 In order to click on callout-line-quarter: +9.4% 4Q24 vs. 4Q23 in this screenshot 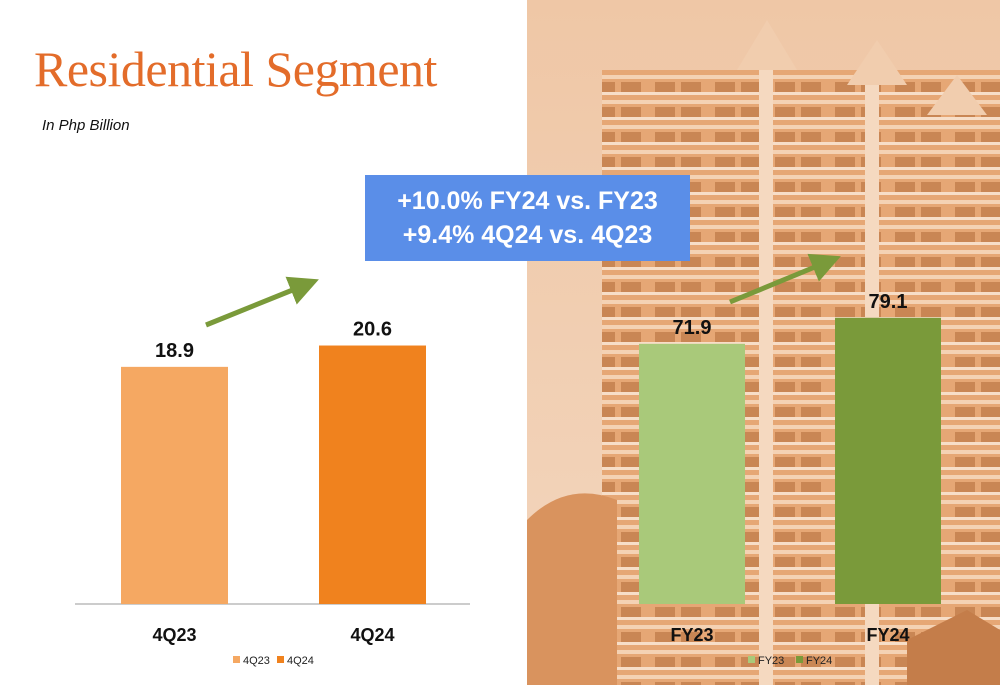, I will do `click(527, 235)`.